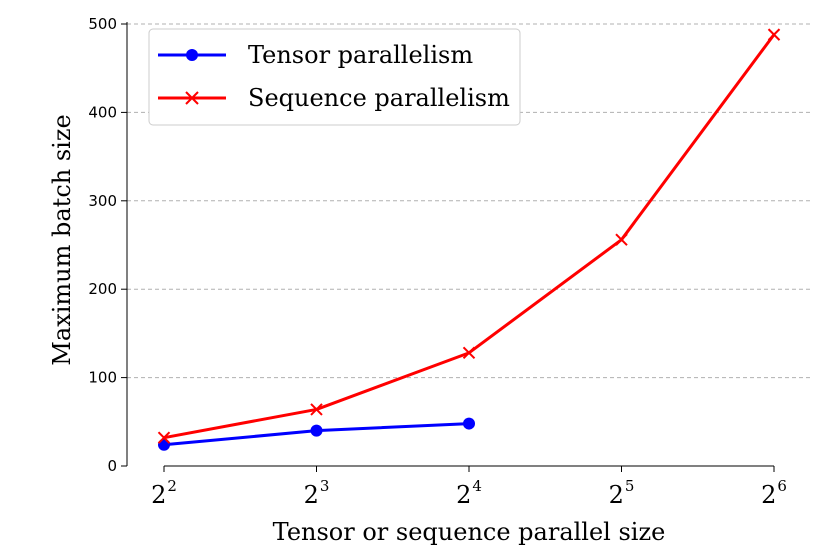 The width and height of the screenshot is (830, 554). What do you see at coordinates (102, 201) in the screenshot?
I see `y-tick-label: 300` at bounding box center [102, 201].